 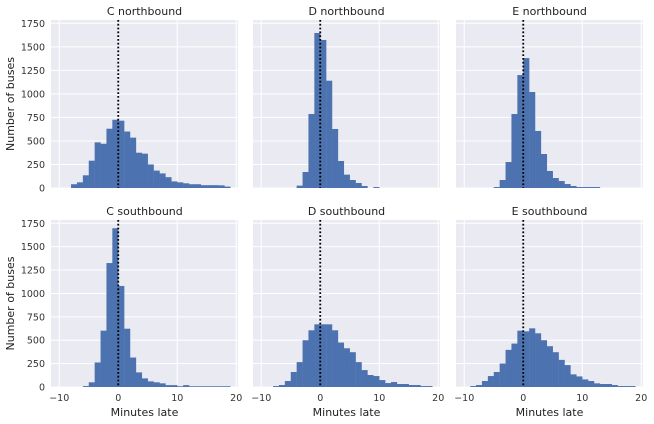 What do you see at coordinates (42, 189) in the screenshot?
I see `y-tick-label: 0` at bounding box center [42, 189].